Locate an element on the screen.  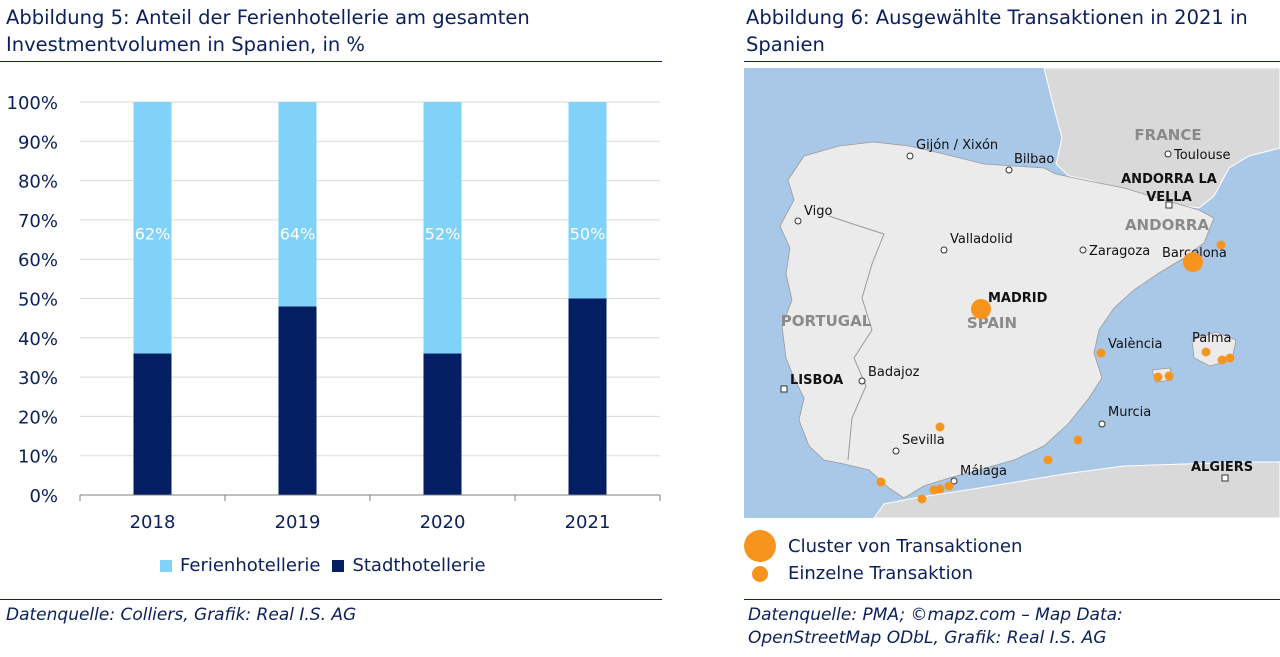
city-bilbao: Bilbao is located at coordinates (1034, 159).